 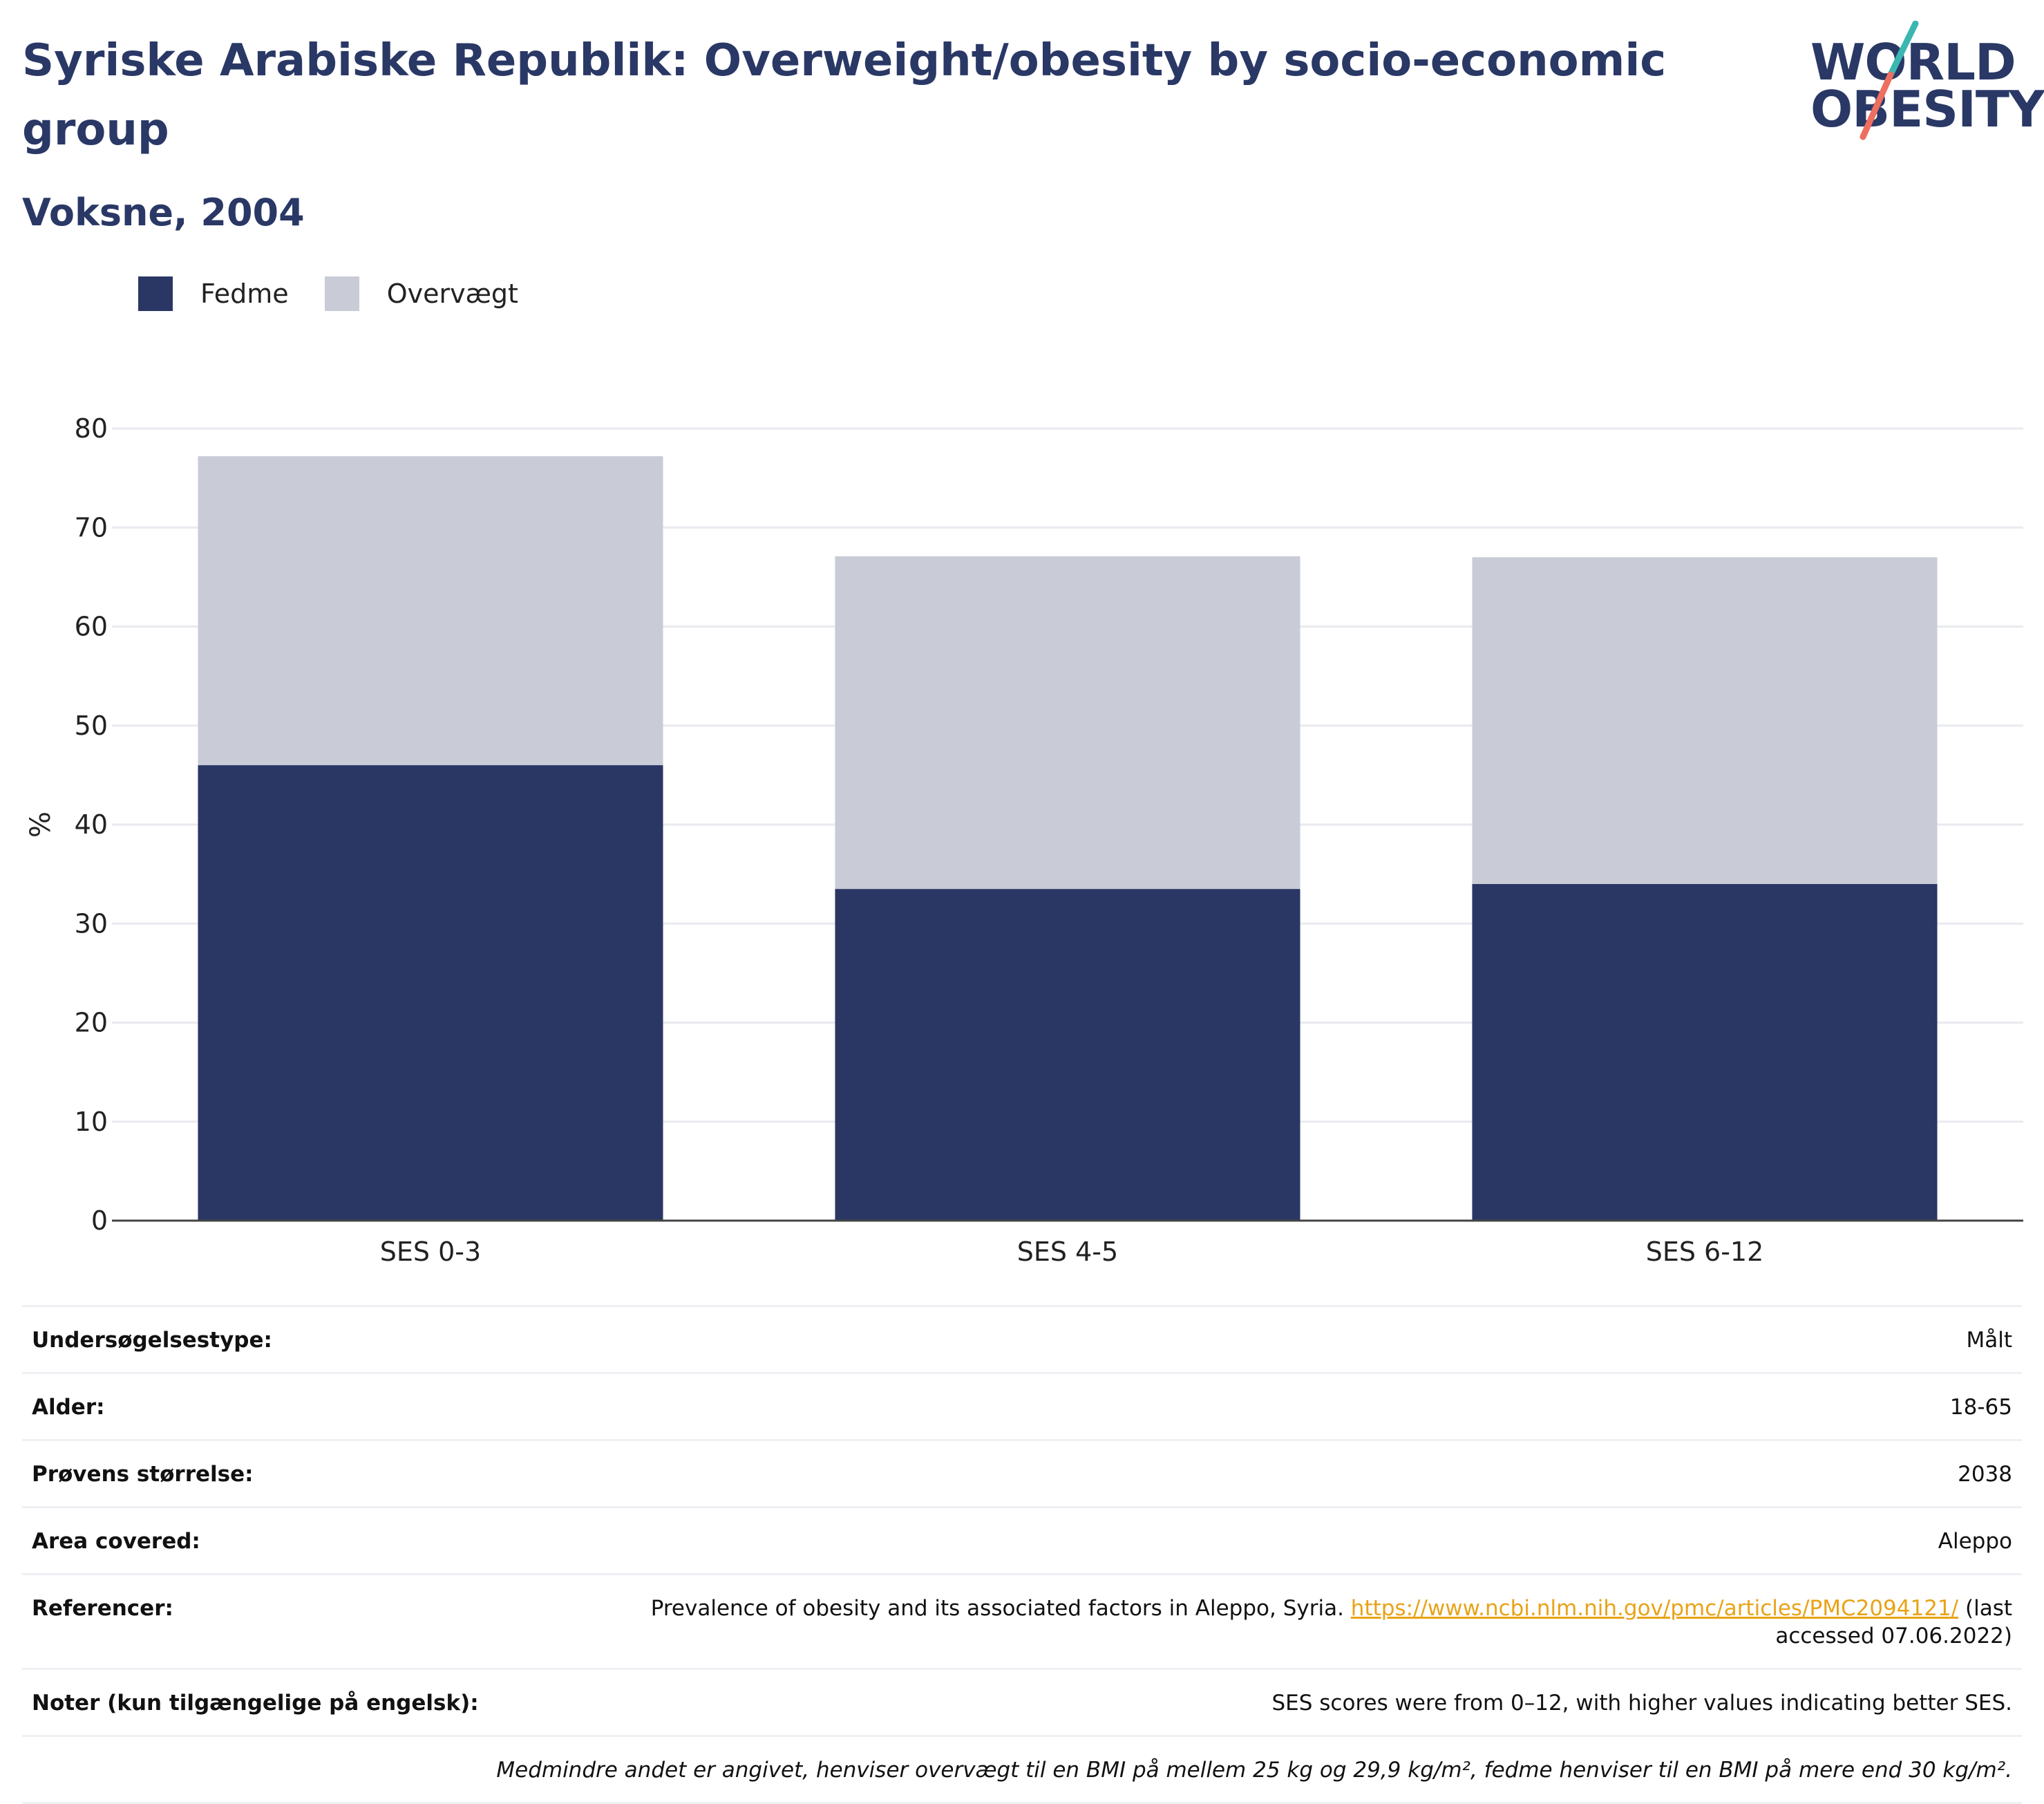 I want to click on info-label: Noter (kun tilgængelige på engelsk):, so click(x=255, y=1704).